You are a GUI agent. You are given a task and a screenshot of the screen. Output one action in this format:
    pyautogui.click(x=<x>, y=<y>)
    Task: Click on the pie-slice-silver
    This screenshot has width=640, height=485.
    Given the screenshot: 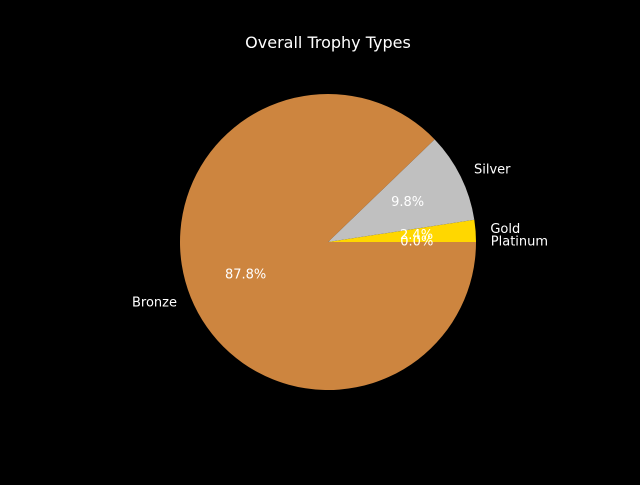 What is the action you would take?
    pyautogui.click(x=401, y=190)
    